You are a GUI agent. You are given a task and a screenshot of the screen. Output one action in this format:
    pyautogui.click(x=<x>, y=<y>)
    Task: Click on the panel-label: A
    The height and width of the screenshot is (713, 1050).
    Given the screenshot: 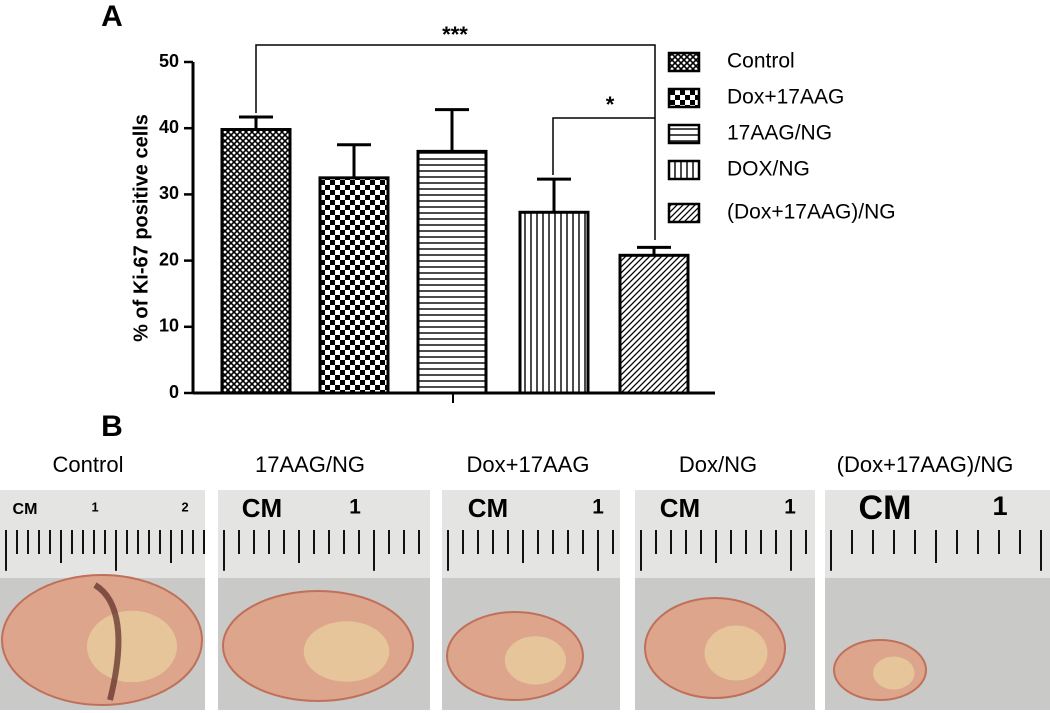 What is the action you would take?
    pyautogui.click(x=112, y=16)
    